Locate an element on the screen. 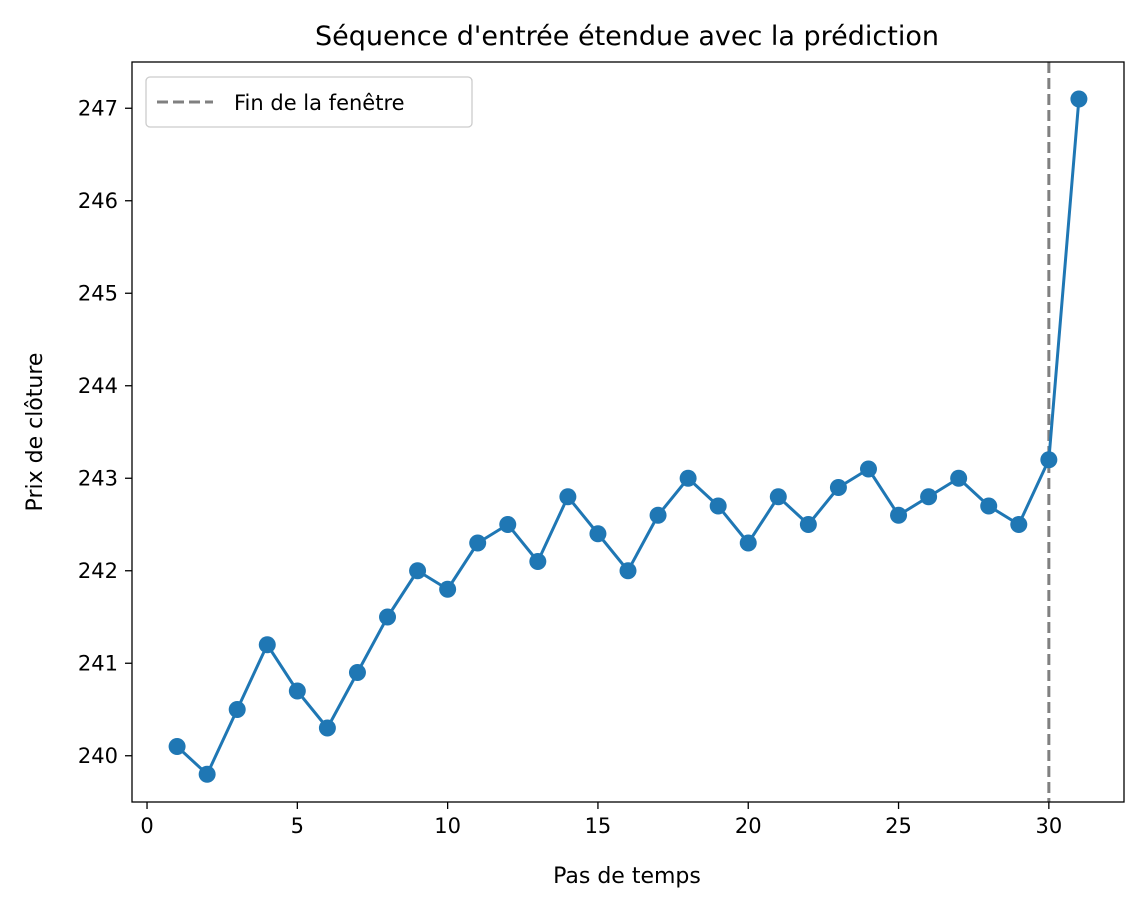 The height and width of the screenshot is (909, 1143). x-tick-label: 5 is located at coordinates (297, 826).